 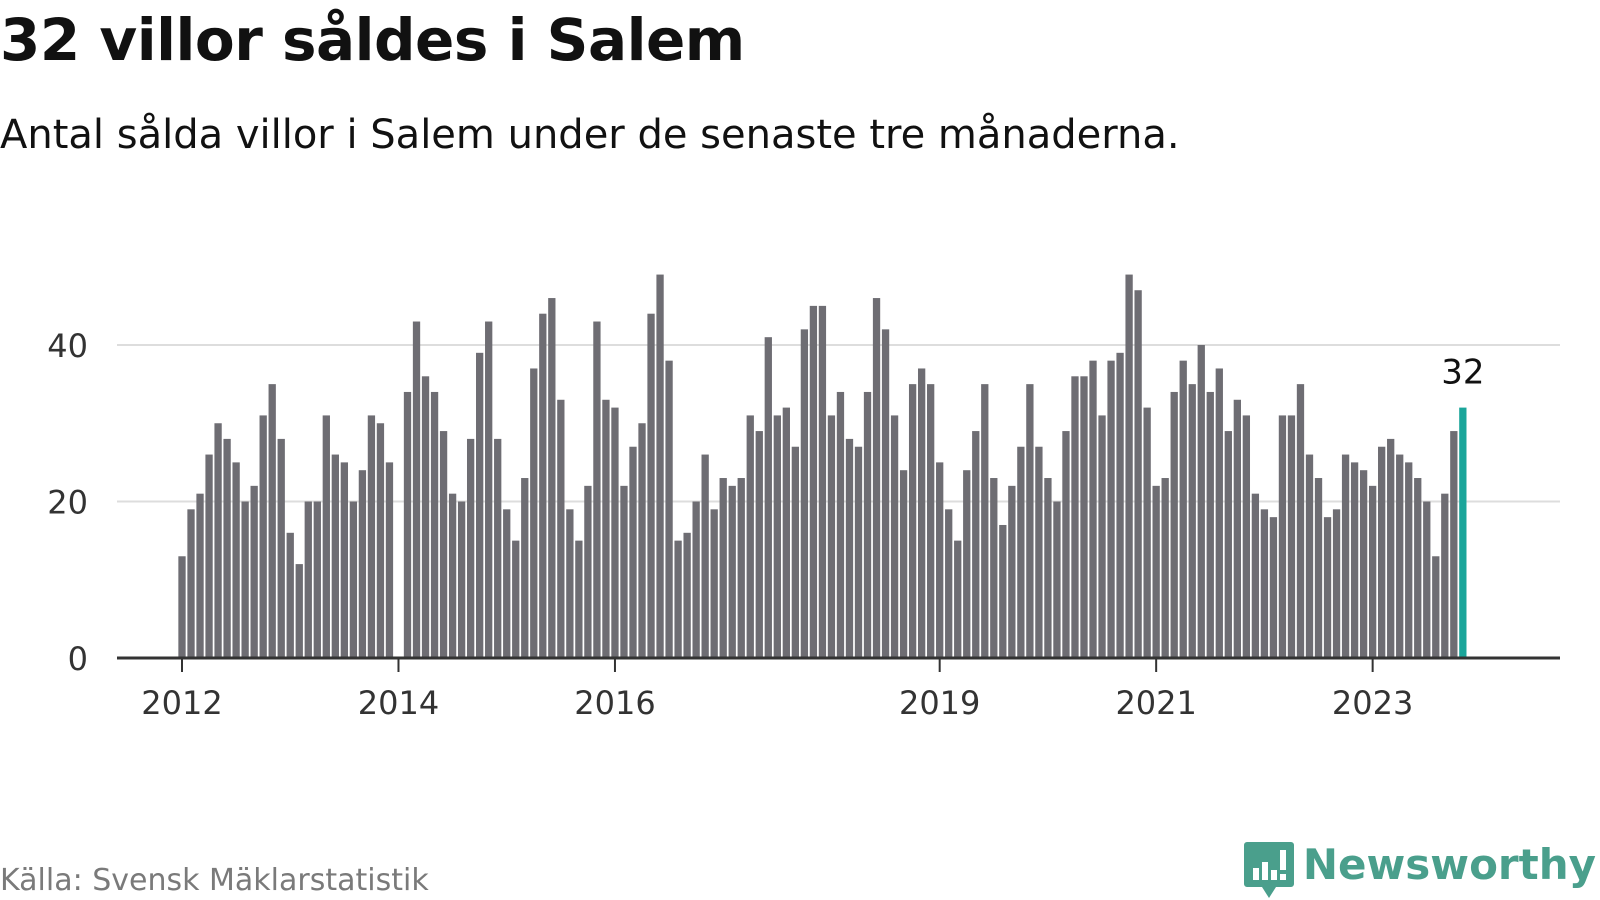 I want to click on y-tick-label: 20, so click(x=67, y=503).